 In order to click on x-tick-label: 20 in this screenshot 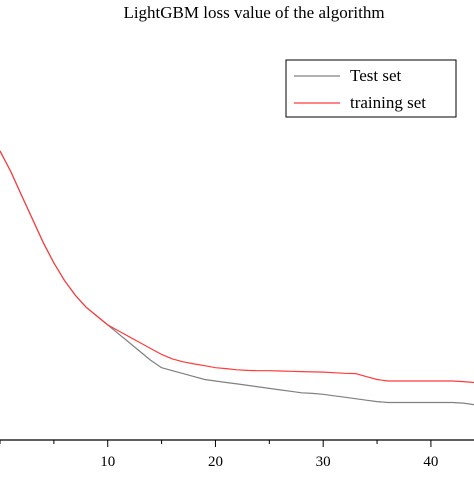, I will do `click(215, 462)`.